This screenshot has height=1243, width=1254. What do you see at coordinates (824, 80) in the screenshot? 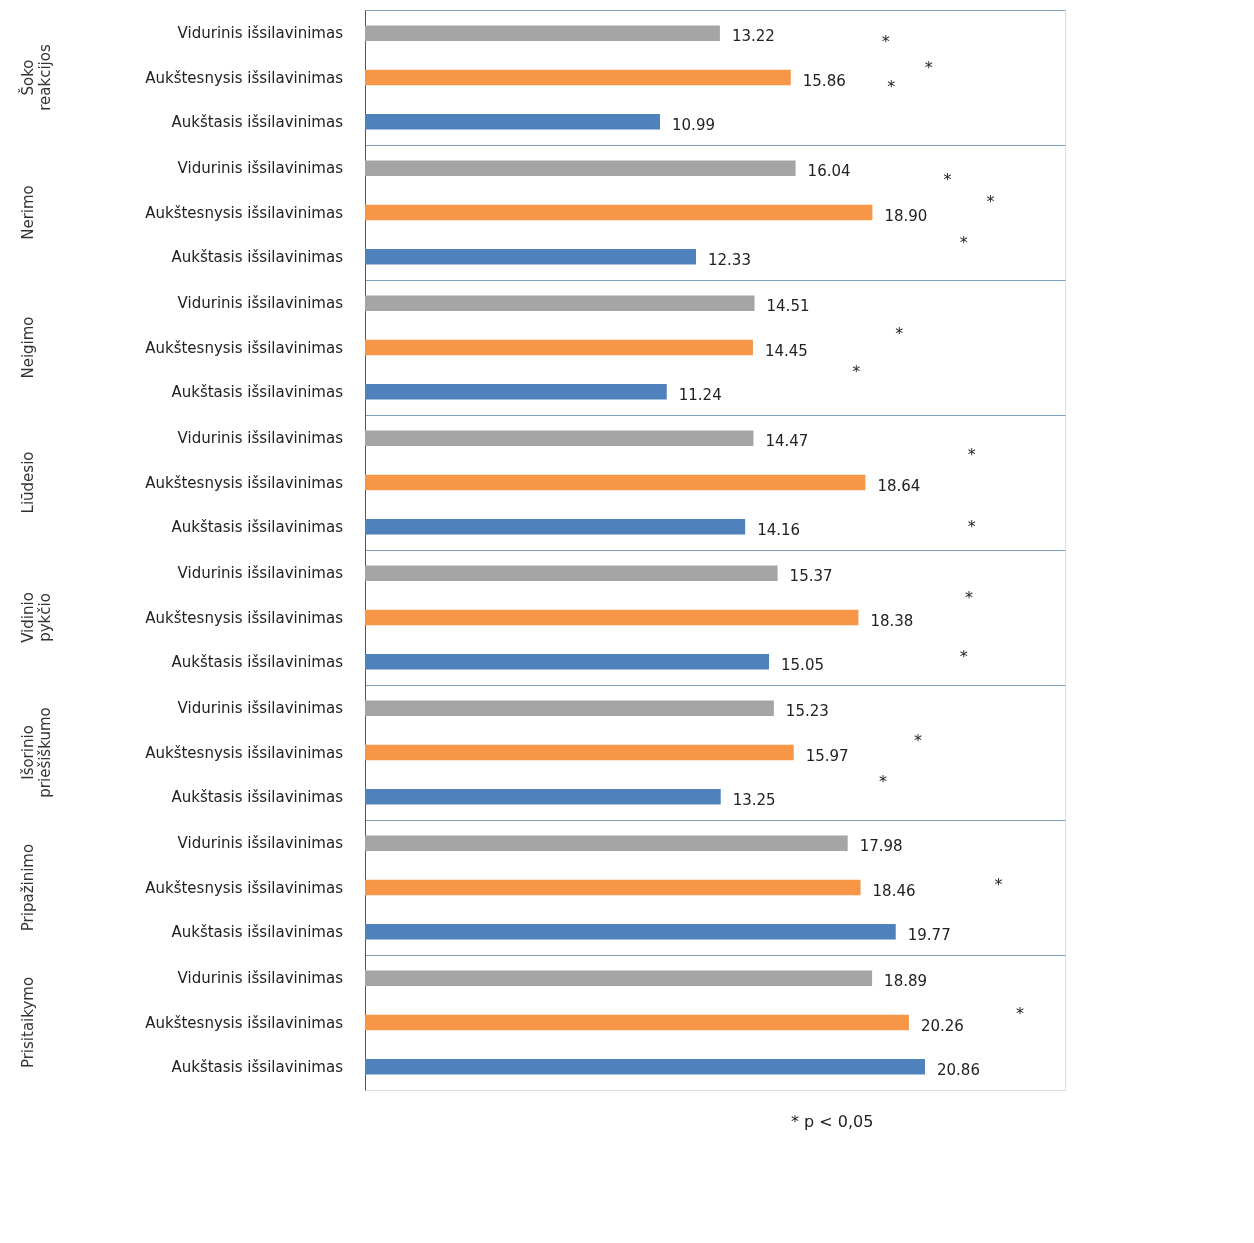
I see `data-label: 15.86` at bounding box center [824, 80].